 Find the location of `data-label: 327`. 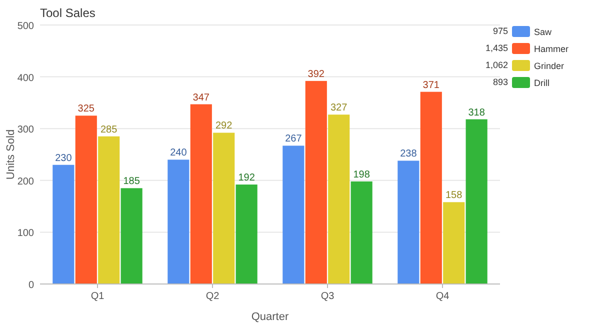

data-label: 327 is located at coordinates (339, 108).